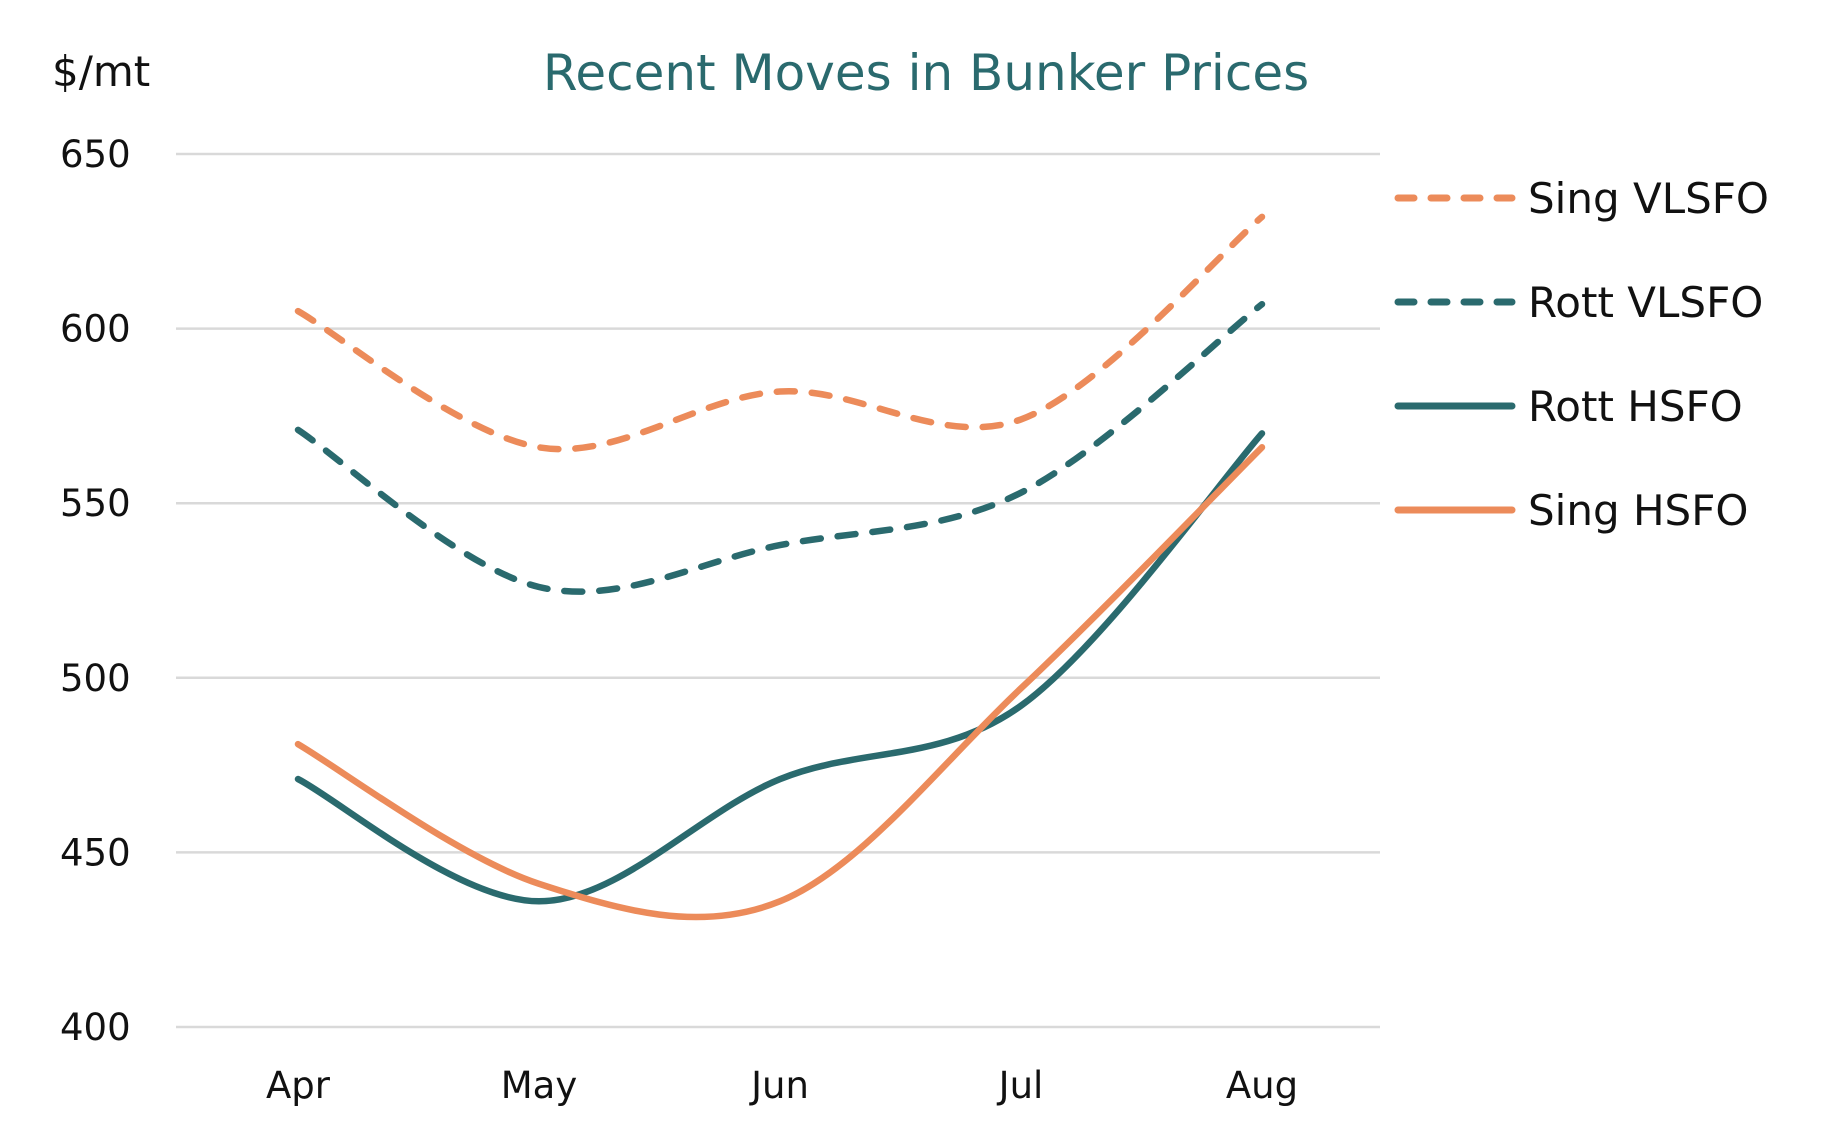 This screenshot has height=1140, width=1828. What do you see at coordinates (1262, 1085) in the screenshot?
I see `x-tick-label: Aug` at bounding box center [1262, 1085].